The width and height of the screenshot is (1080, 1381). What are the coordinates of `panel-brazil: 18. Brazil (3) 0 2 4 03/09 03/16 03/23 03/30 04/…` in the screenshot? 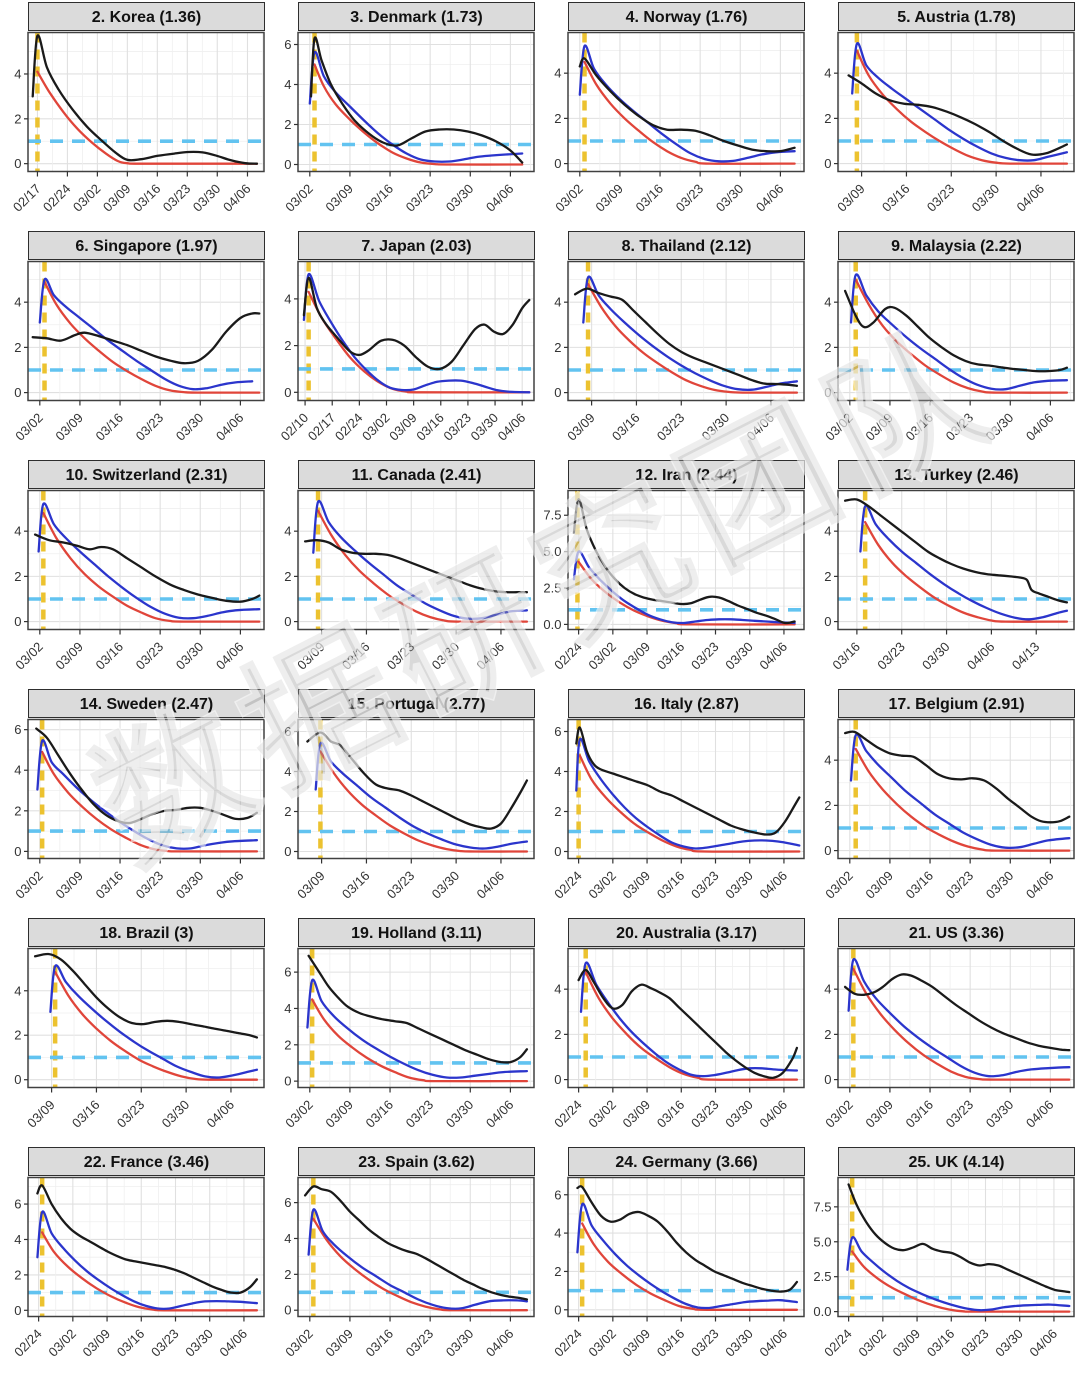 It's located at (135, 1032).